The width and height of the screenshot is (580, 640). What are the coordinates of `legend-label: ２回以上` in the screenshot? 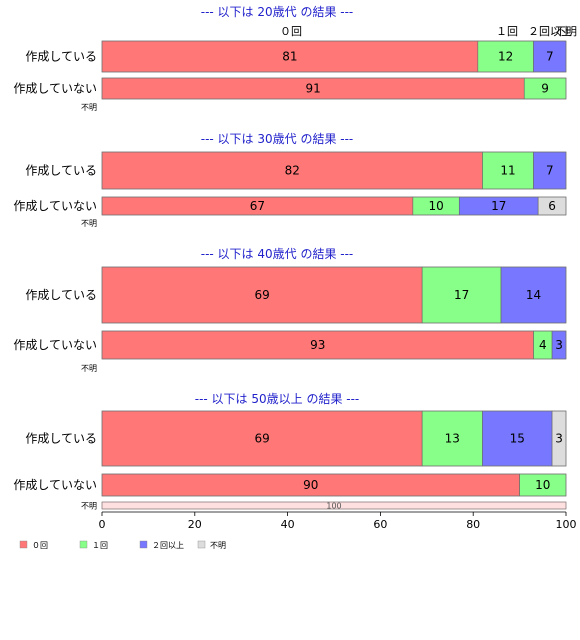 It's located at (168, 545).